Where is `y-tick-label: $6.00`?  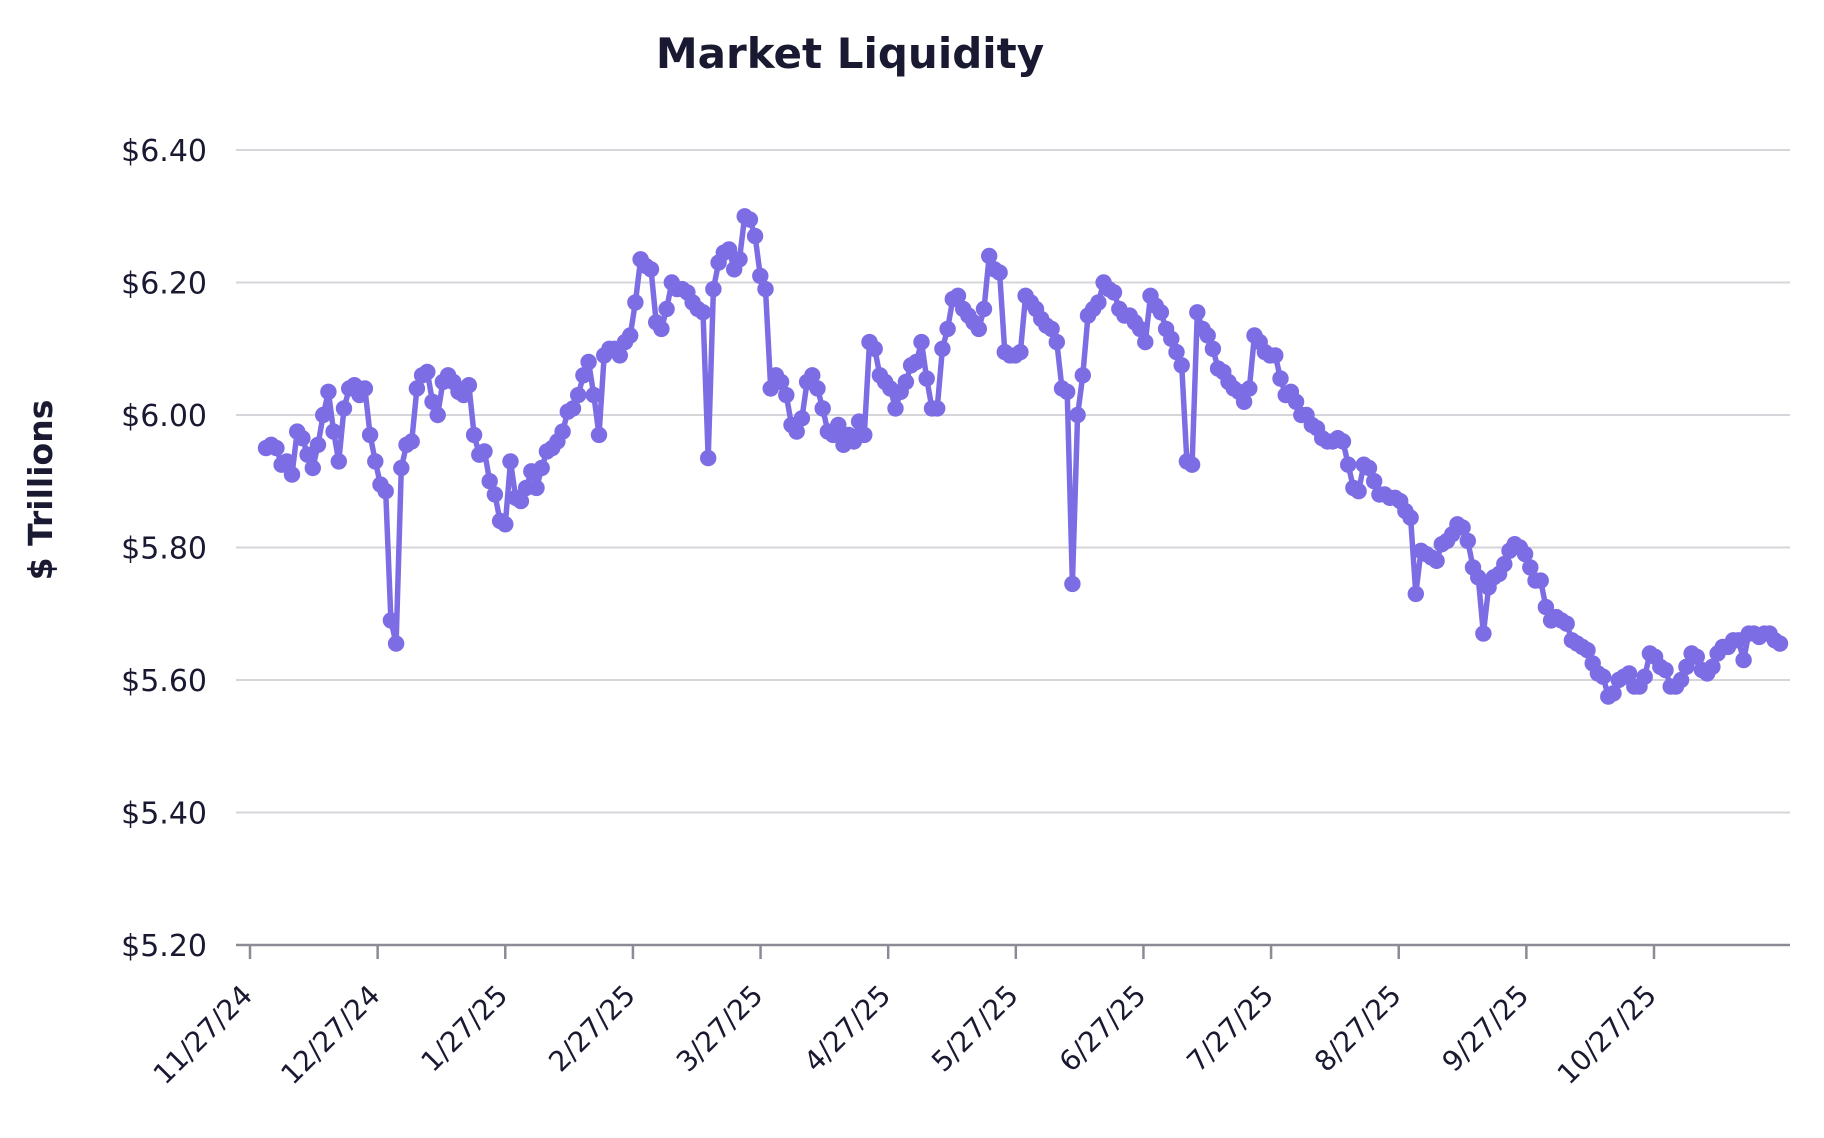
y-tick-label: $6.00 is located at coordinates (164, 416).